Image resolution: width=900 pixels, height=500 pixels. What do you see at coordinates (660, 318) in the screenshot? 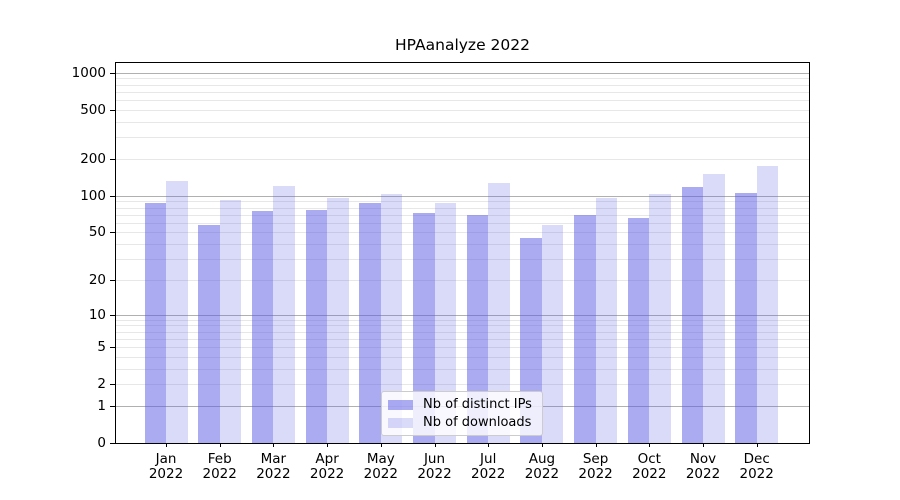
I see `bar-oct-downloads` at bounding box center [660, 318].